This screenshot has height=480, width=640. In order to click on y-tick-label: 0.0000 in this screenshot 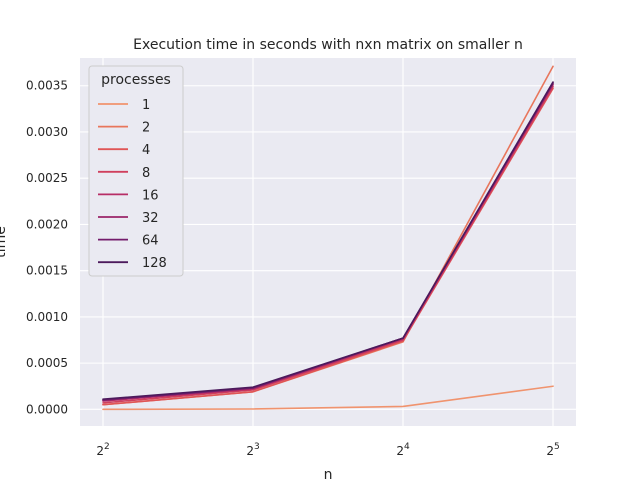, I will do `click(47, 409)`.